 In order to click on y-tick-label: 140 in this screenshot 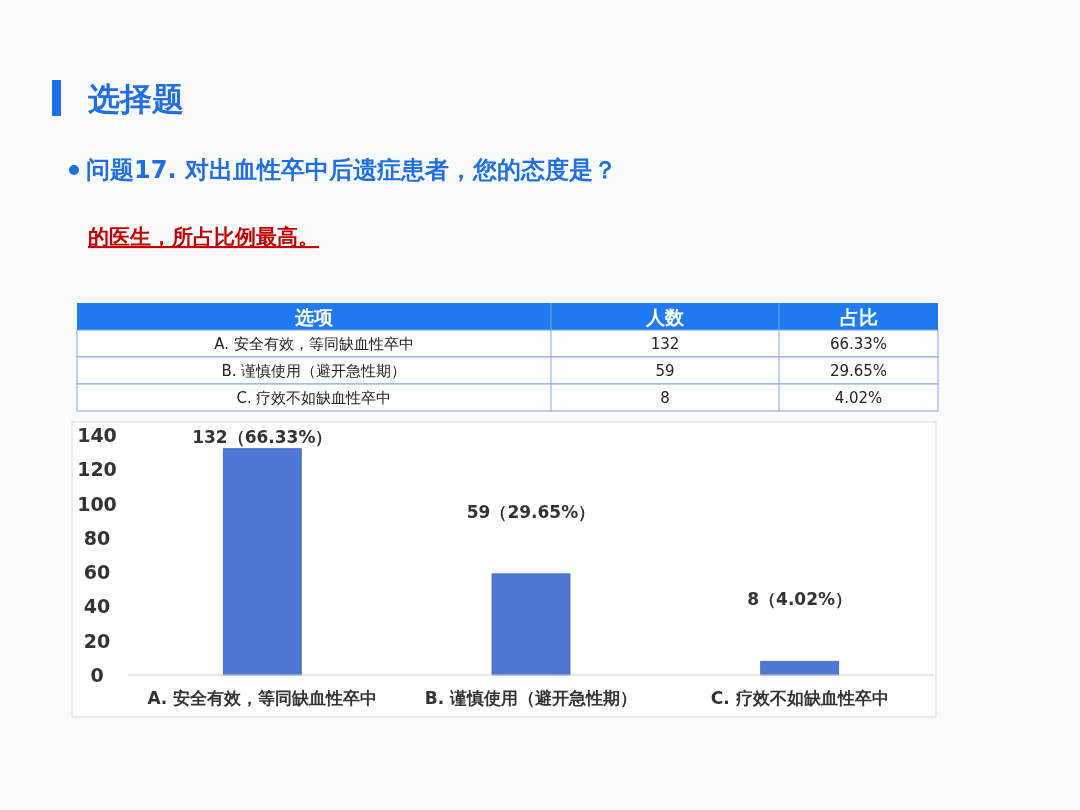, I will do `click(97, 435)`.